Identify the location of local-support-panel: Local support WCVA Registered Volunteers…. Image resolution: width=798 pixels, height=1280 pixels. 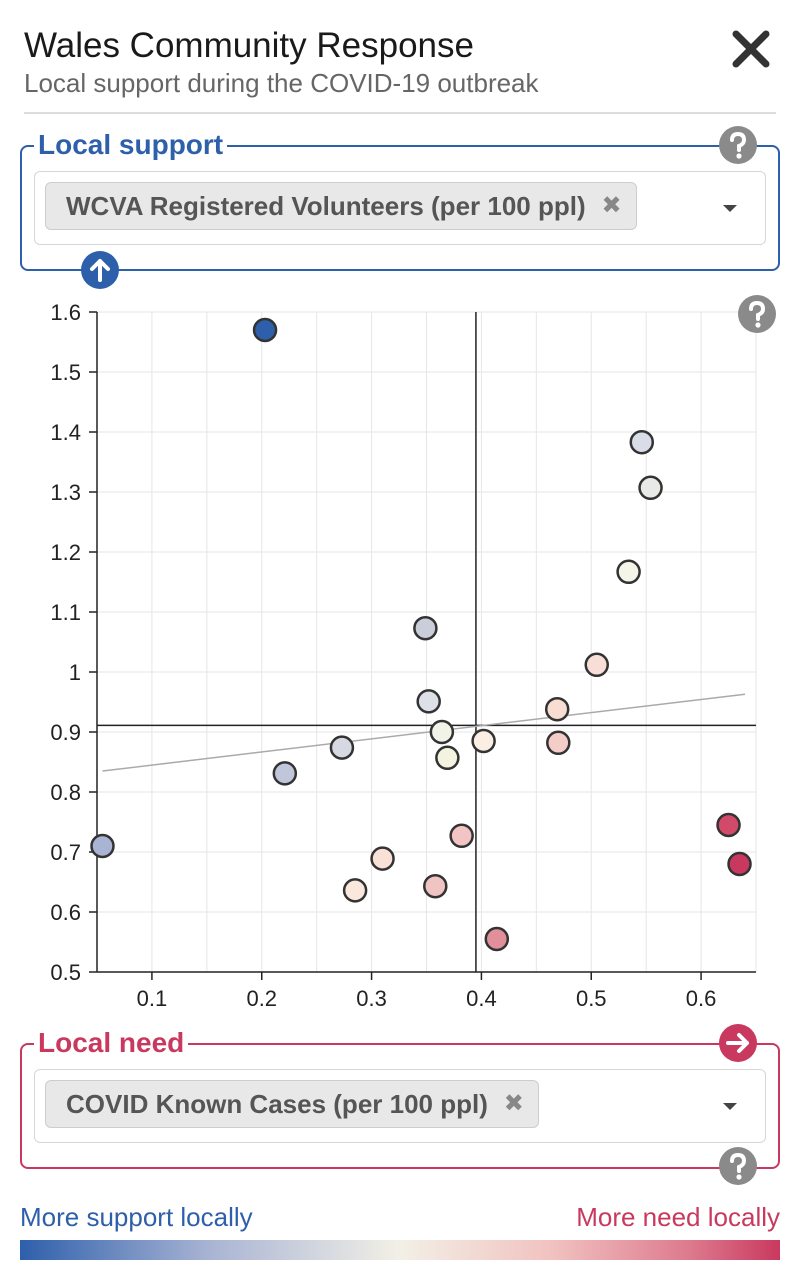
(400, 199).